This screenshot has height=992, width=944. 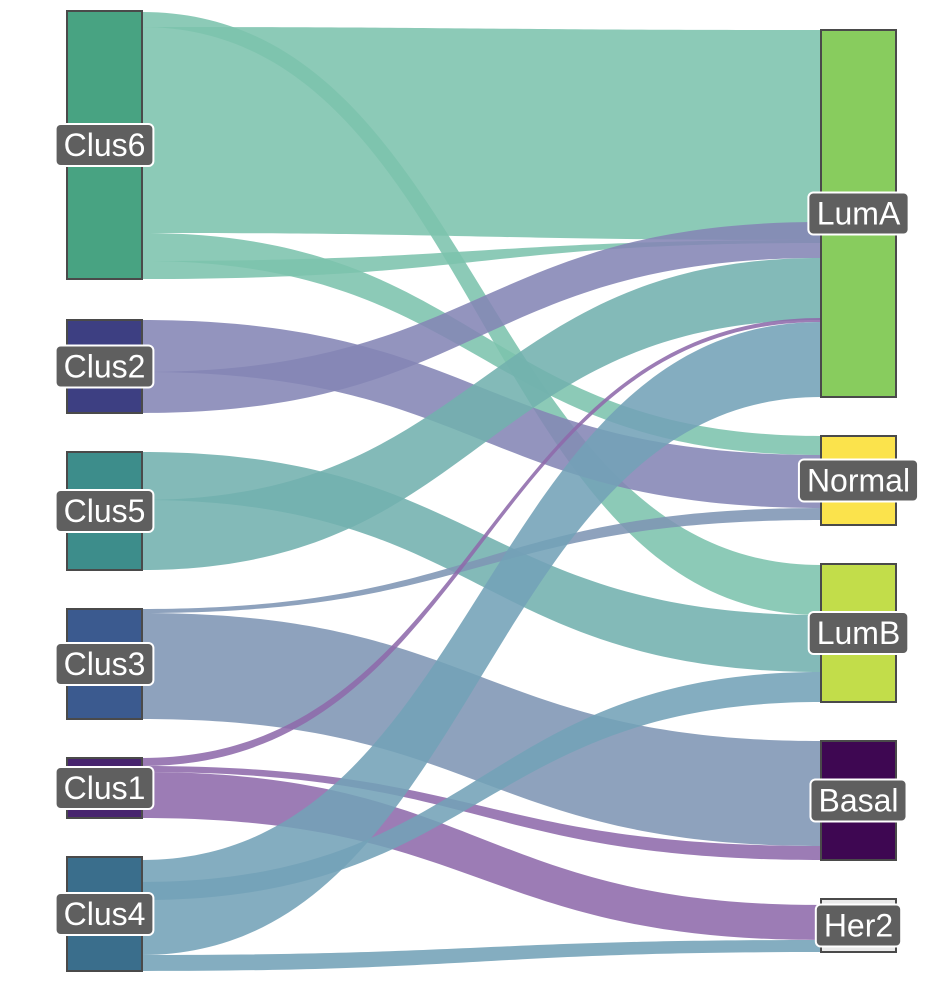 I want to click on label-text: LumB, so click(x=859, y=633).